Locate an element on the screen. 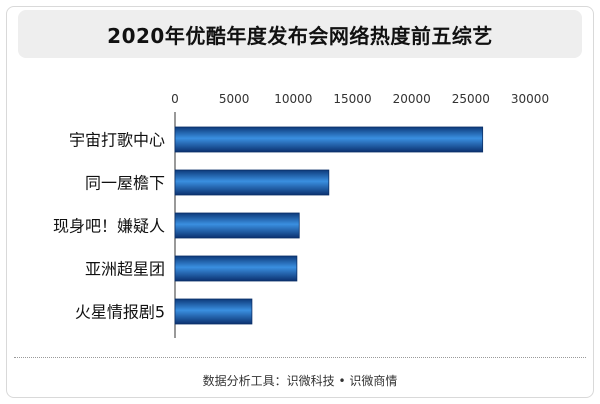 This screenshot has width=600, height=404. x-tick-label: 10000 is located at coordinates (293, 99).